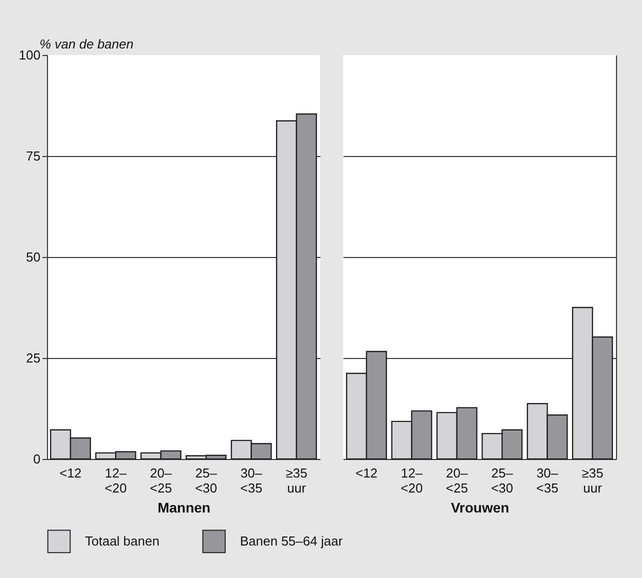 This screenshot has width=642, height=578. Describe the element at coordinates (36, 459) in the screenshot. I see `y-tick-label: 0` at that location.